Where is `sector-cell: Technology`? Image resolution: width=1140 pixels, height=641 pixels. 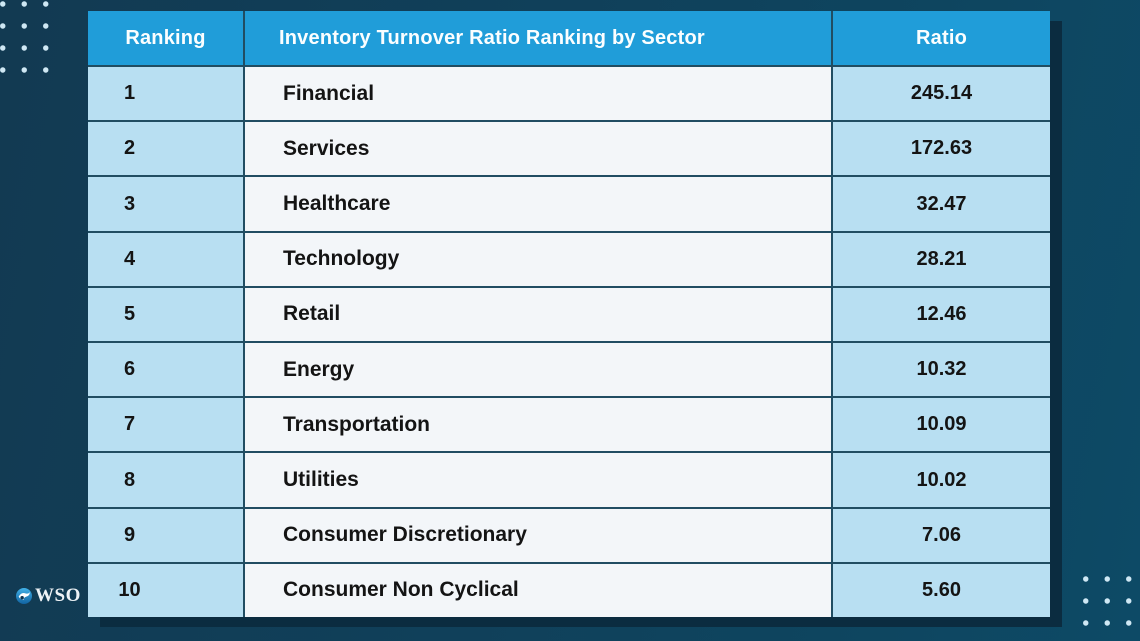 sector-cell: Technology is located at coordinates (539, 259).